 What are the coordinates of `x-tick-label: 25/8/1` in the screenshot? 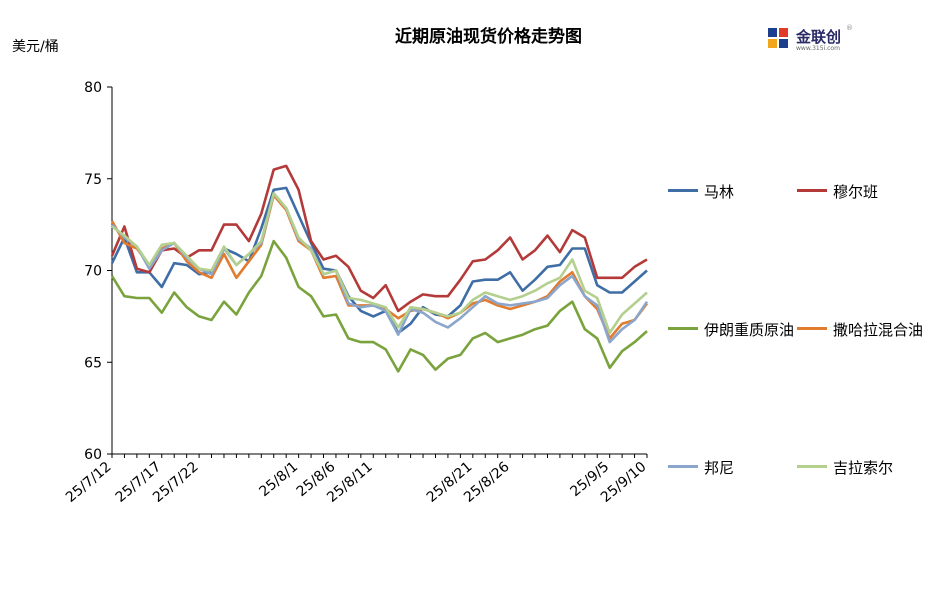 It's located at (278, 479).